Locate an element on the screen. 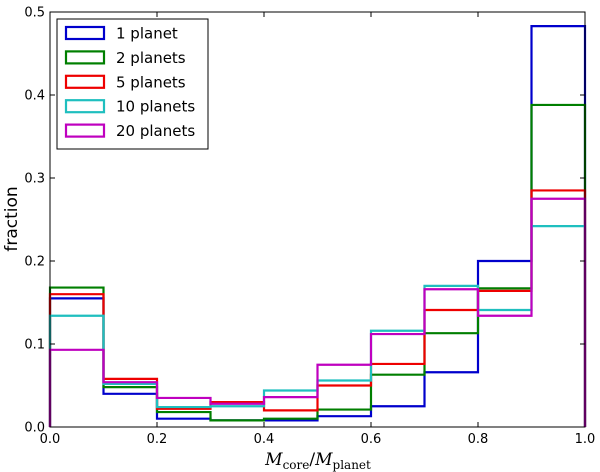 The image size is (600, 472). legend-label-5: 20 planets is located at coordinates (155, 131).